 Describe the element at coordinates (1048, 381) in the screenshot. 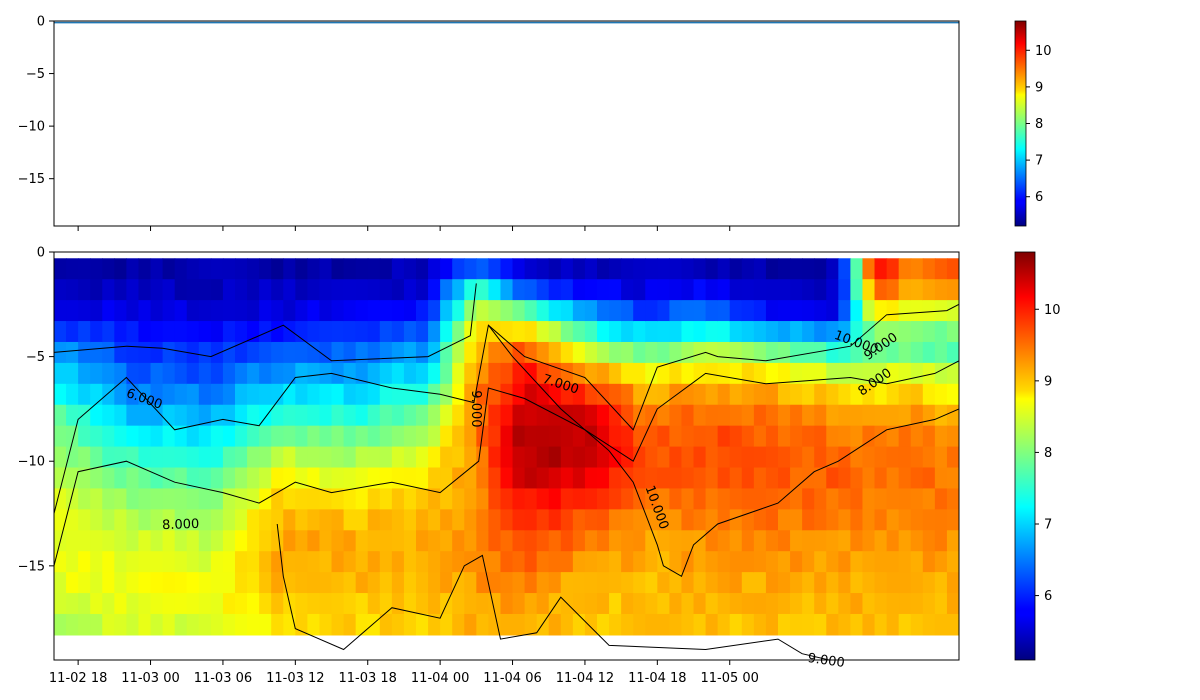

I see `colorbar-tick-label: 9` at that location.